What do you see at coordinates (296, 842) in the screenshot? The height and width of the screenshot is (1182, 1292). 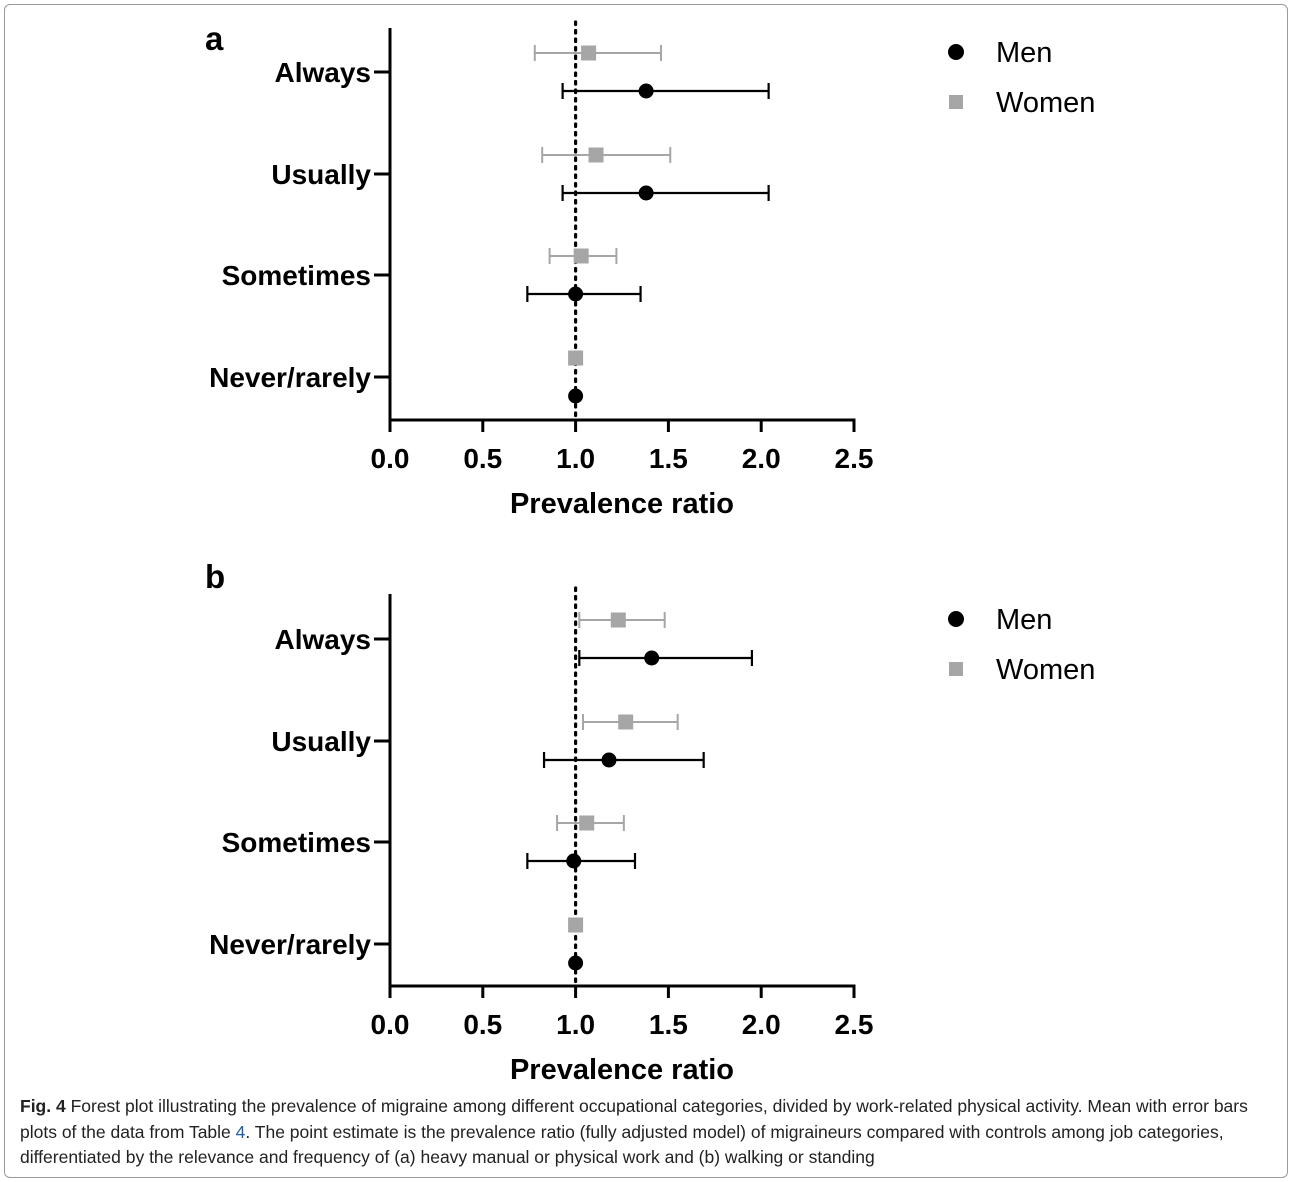 I see `panel-b-category-label: Sometimes` at bounding box center [296, 842].